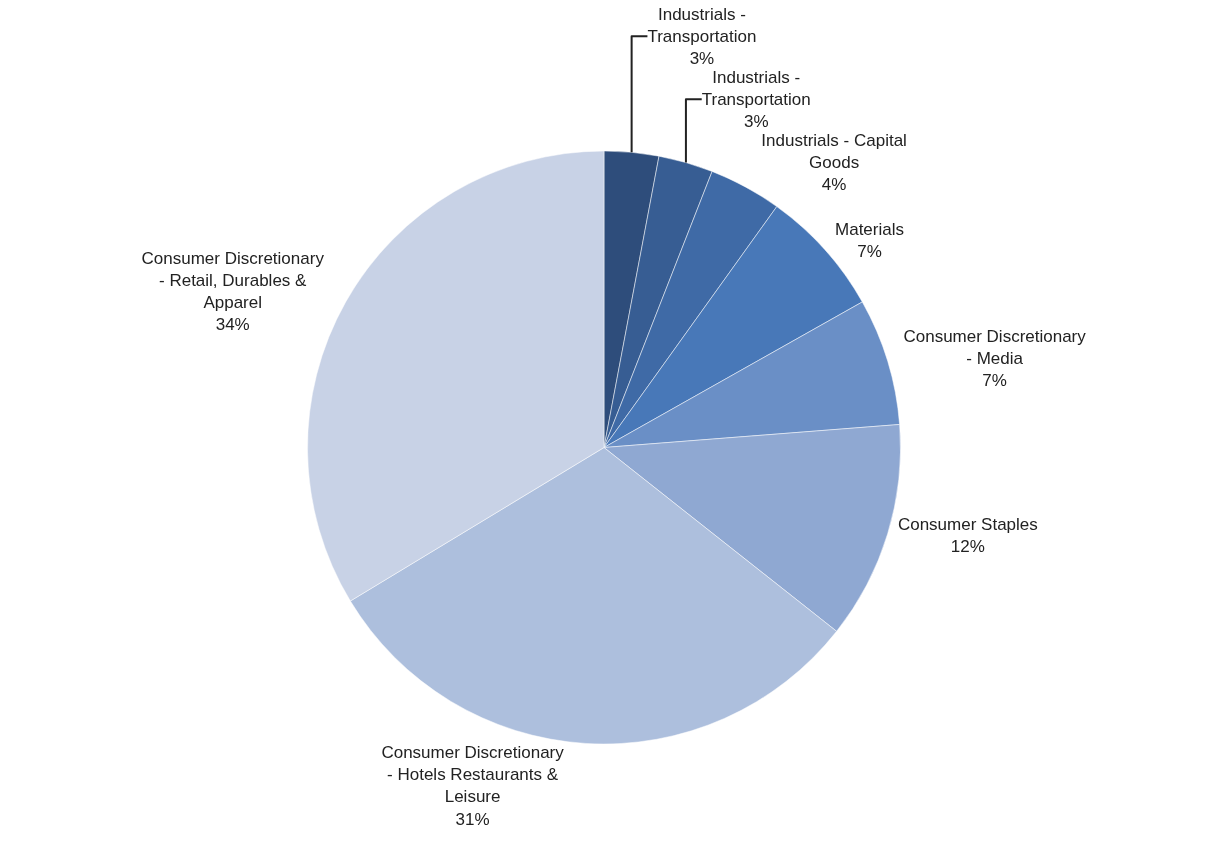  Describe the element at coordinates (834, 151) in the screenshot. I see `slice-label: Industrials - Capital Goods` at that location.